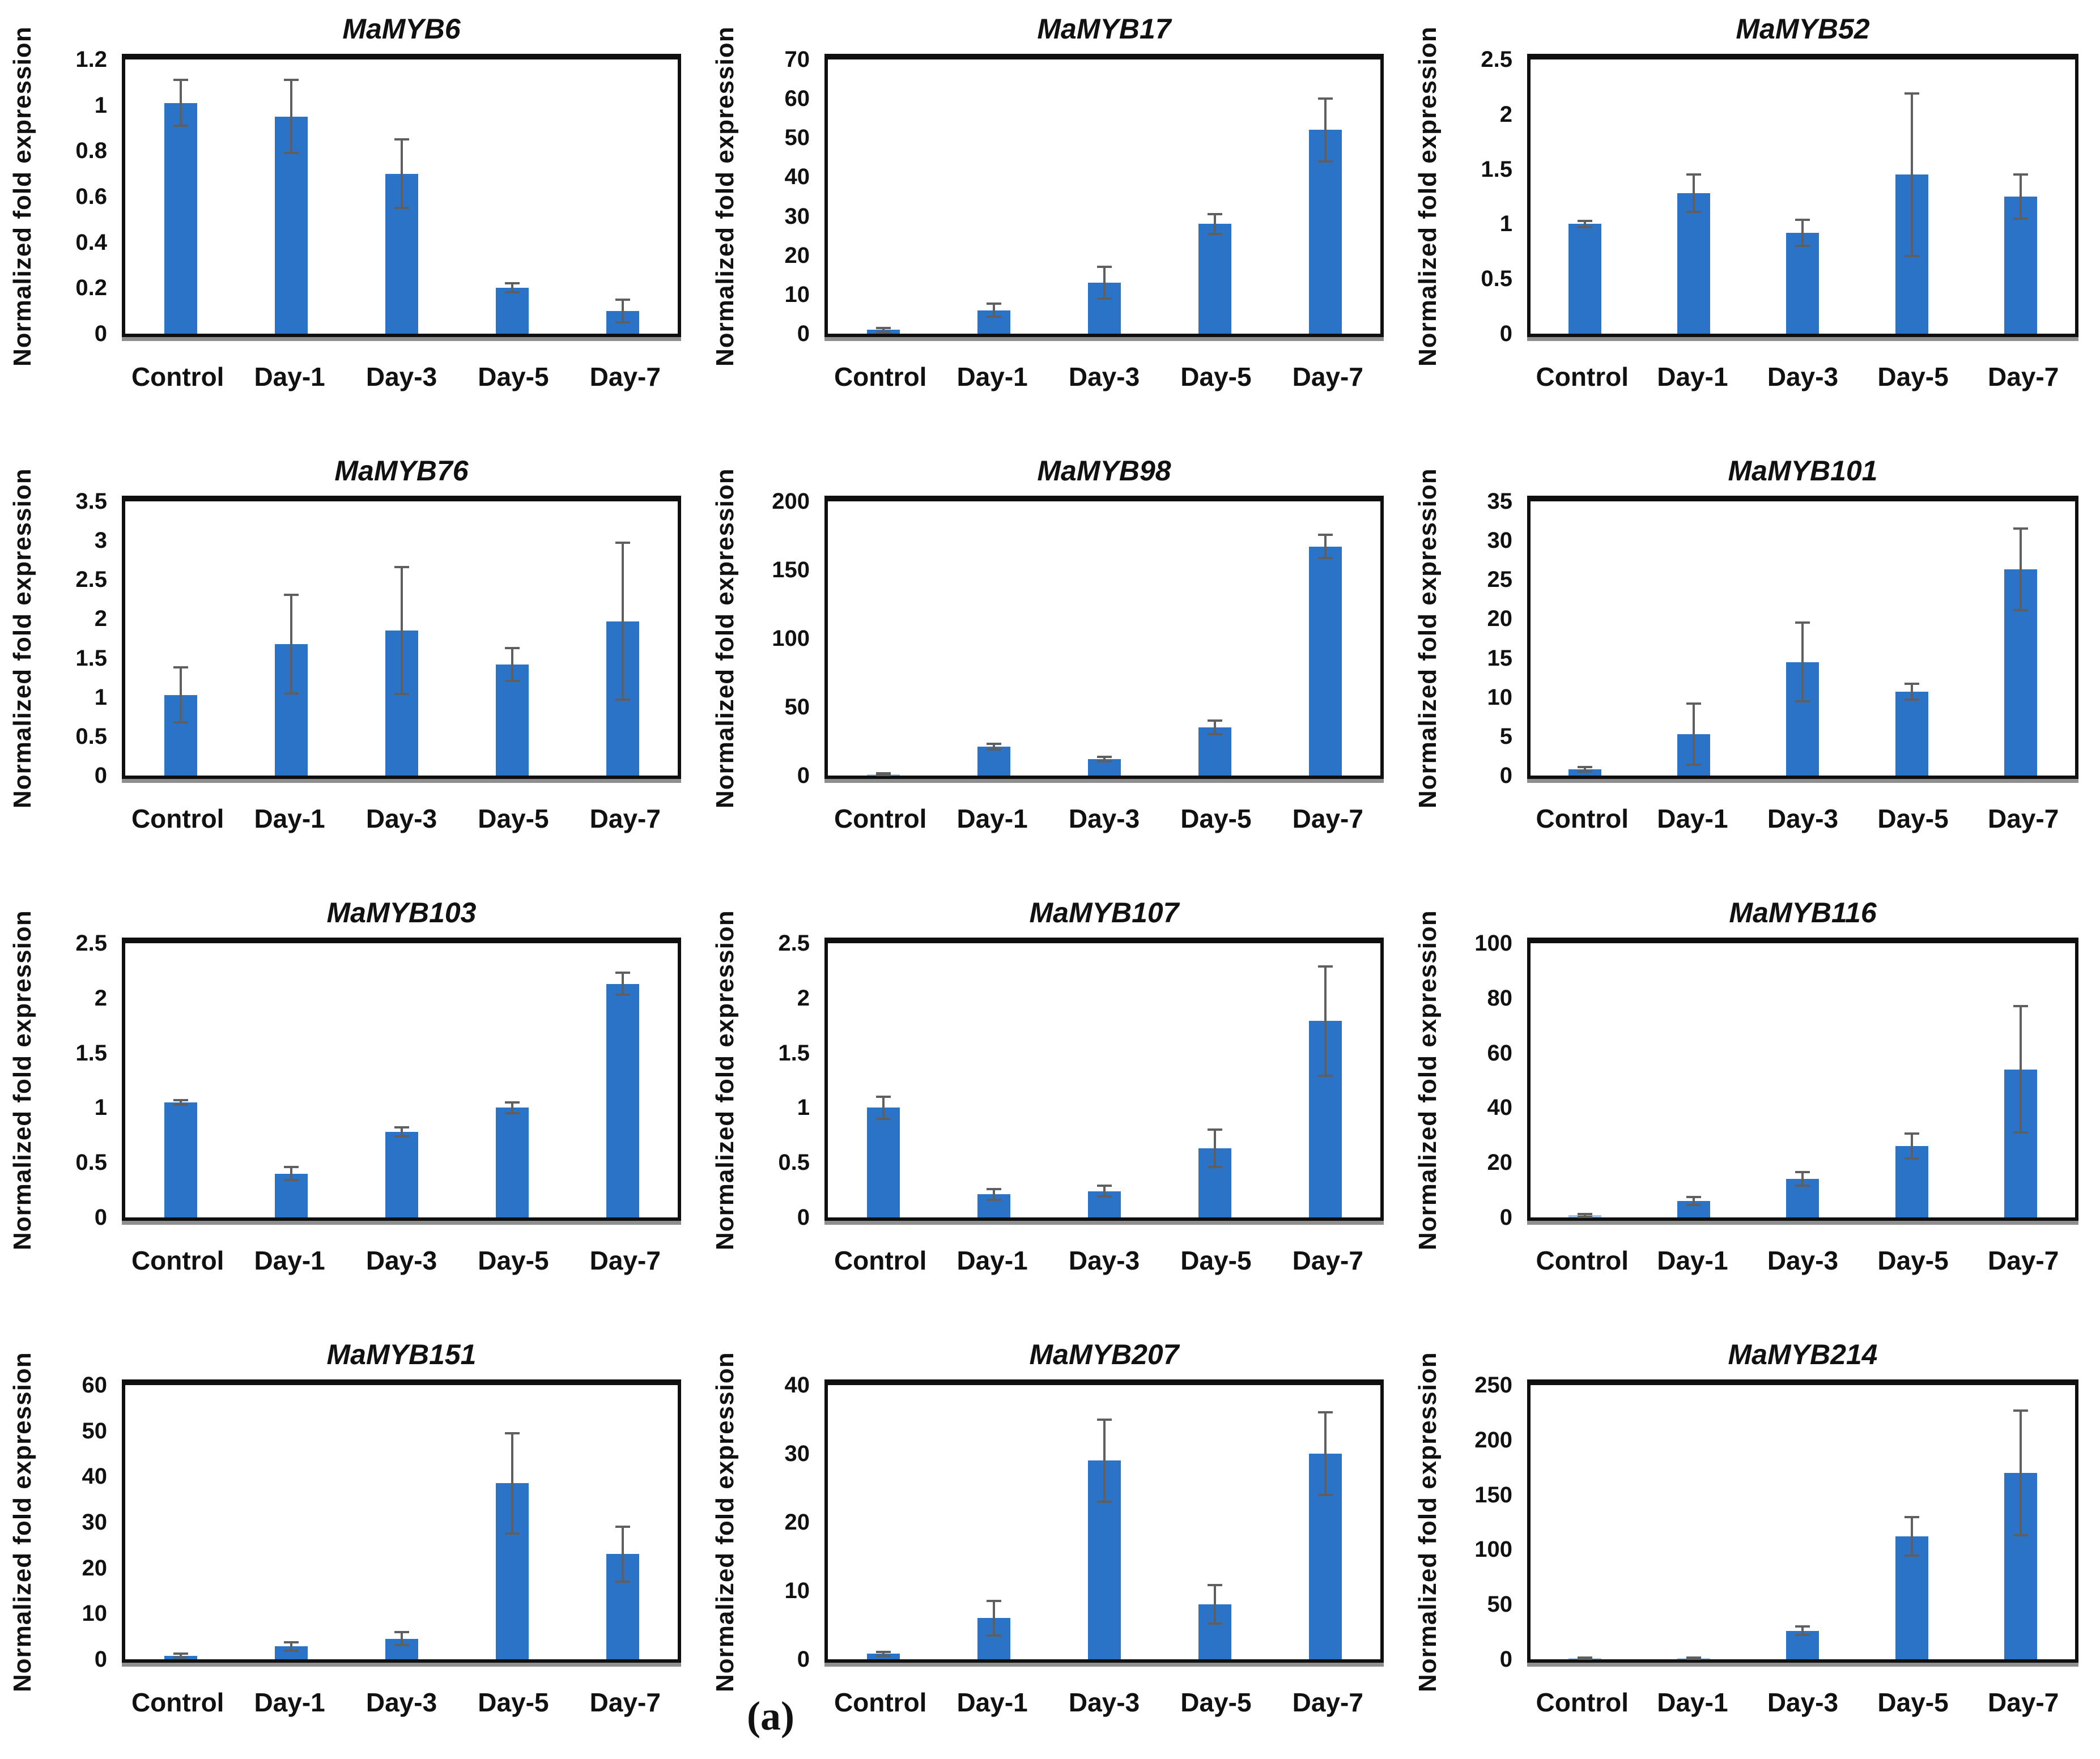 This screenshot has height=1759, width=2100. What do you see at coordinates (91, 943) in the screenshot?
I see `y-tick-label: 2.5` at bounding box center [91, 943].